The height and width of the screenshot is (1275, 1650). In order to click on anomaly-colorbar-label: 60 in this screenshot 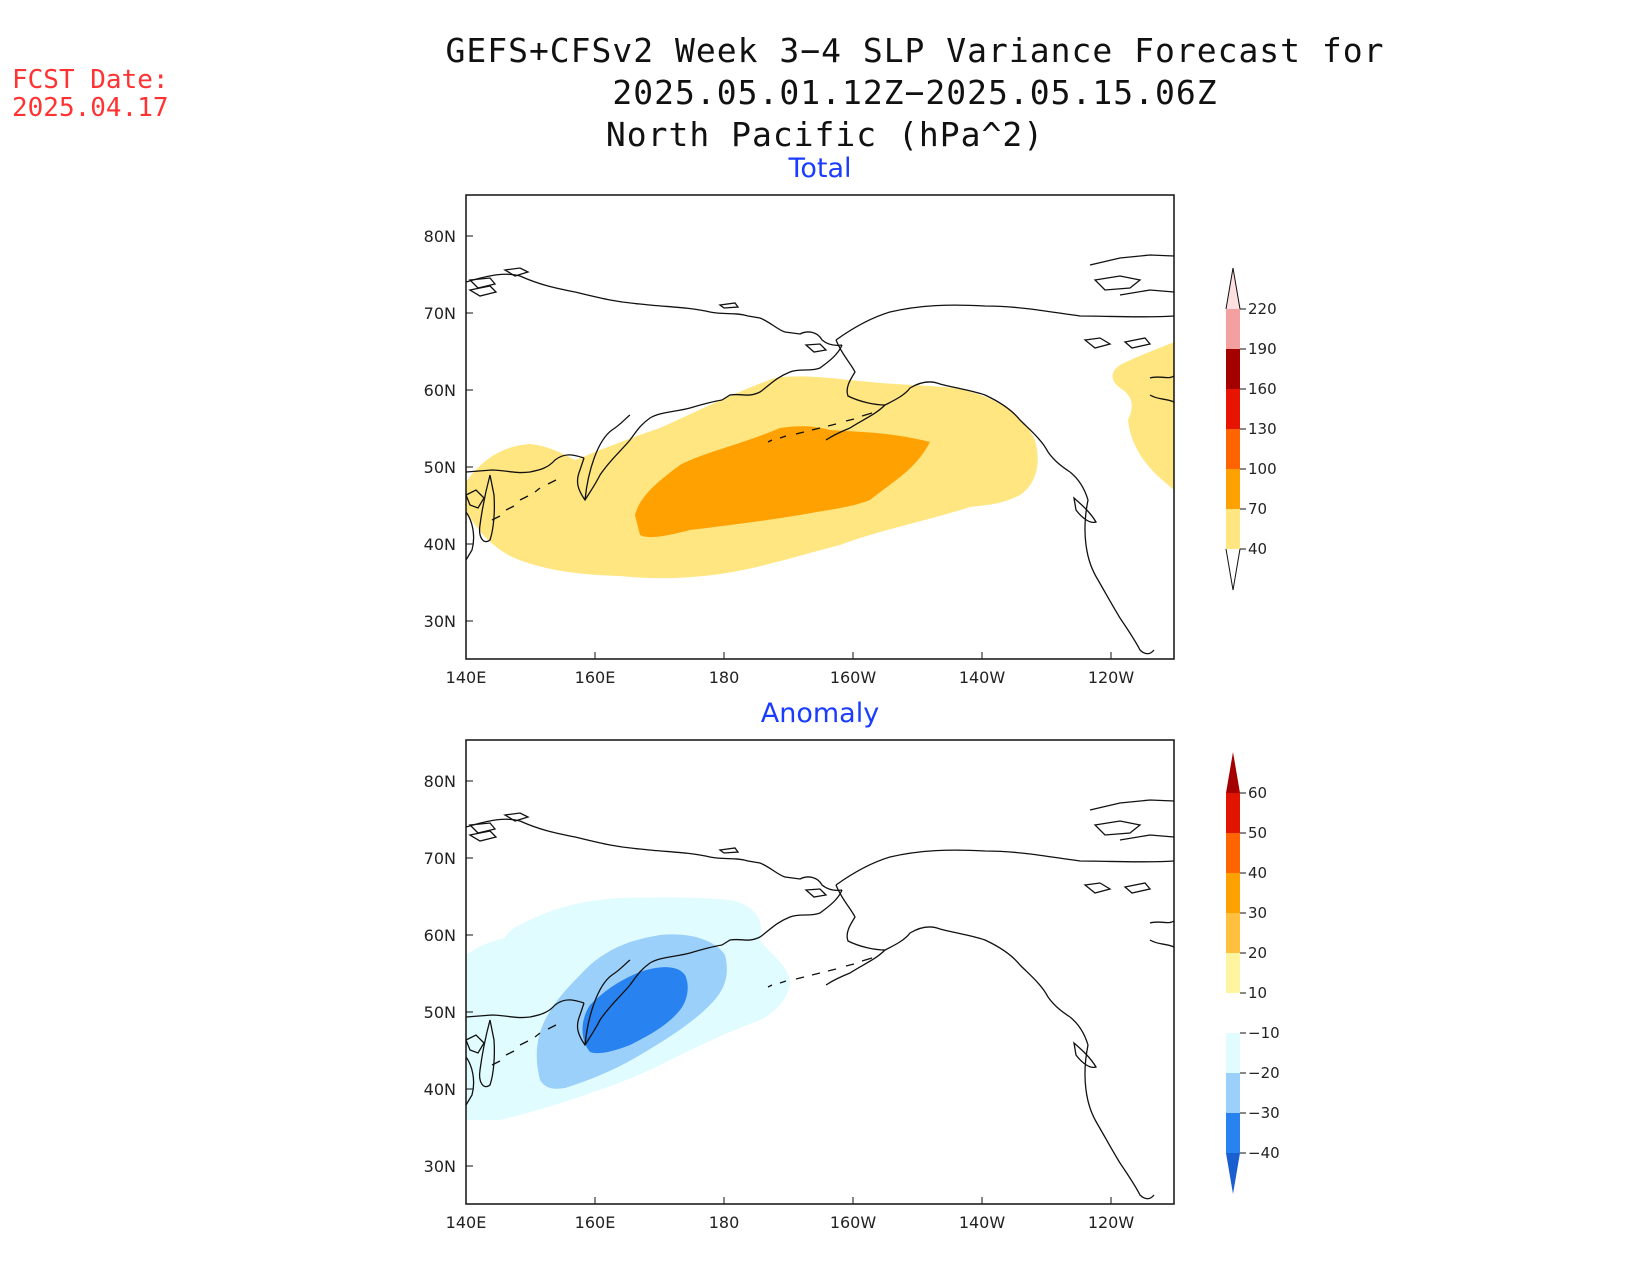, I will do `click(1257, 793)`.